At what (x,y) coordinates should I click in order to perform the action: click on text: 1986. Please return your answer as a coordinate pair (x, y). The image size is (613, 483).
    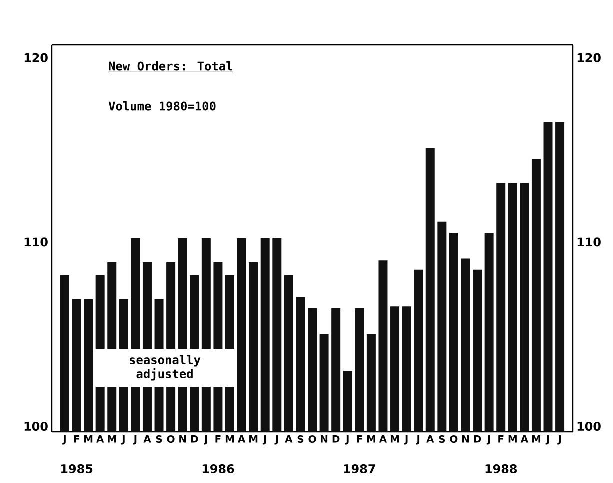
    Looking at the image, I should click on (218, 469).